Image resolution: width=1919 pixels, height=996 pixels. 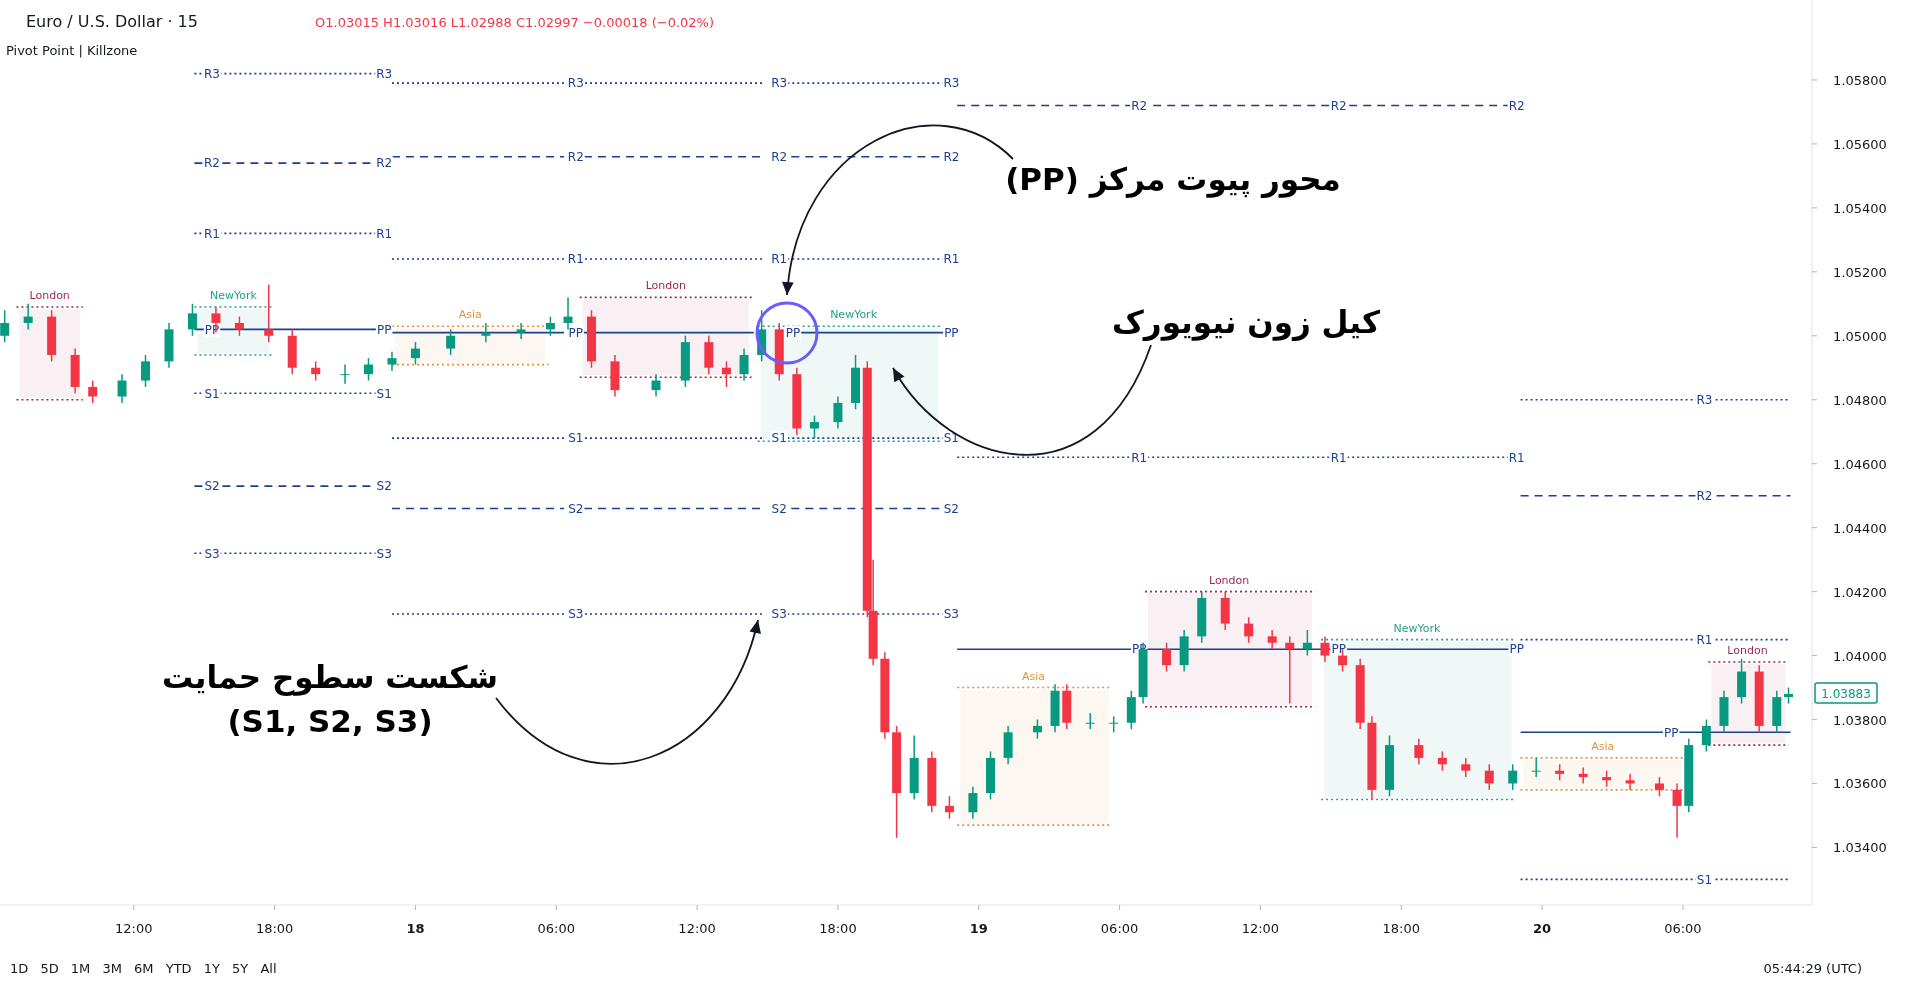 What do you see at coordinates (1860, 464) in the screenshot?
I see `y-tick-label: 1.04600` at bounding box center [1860, 464].